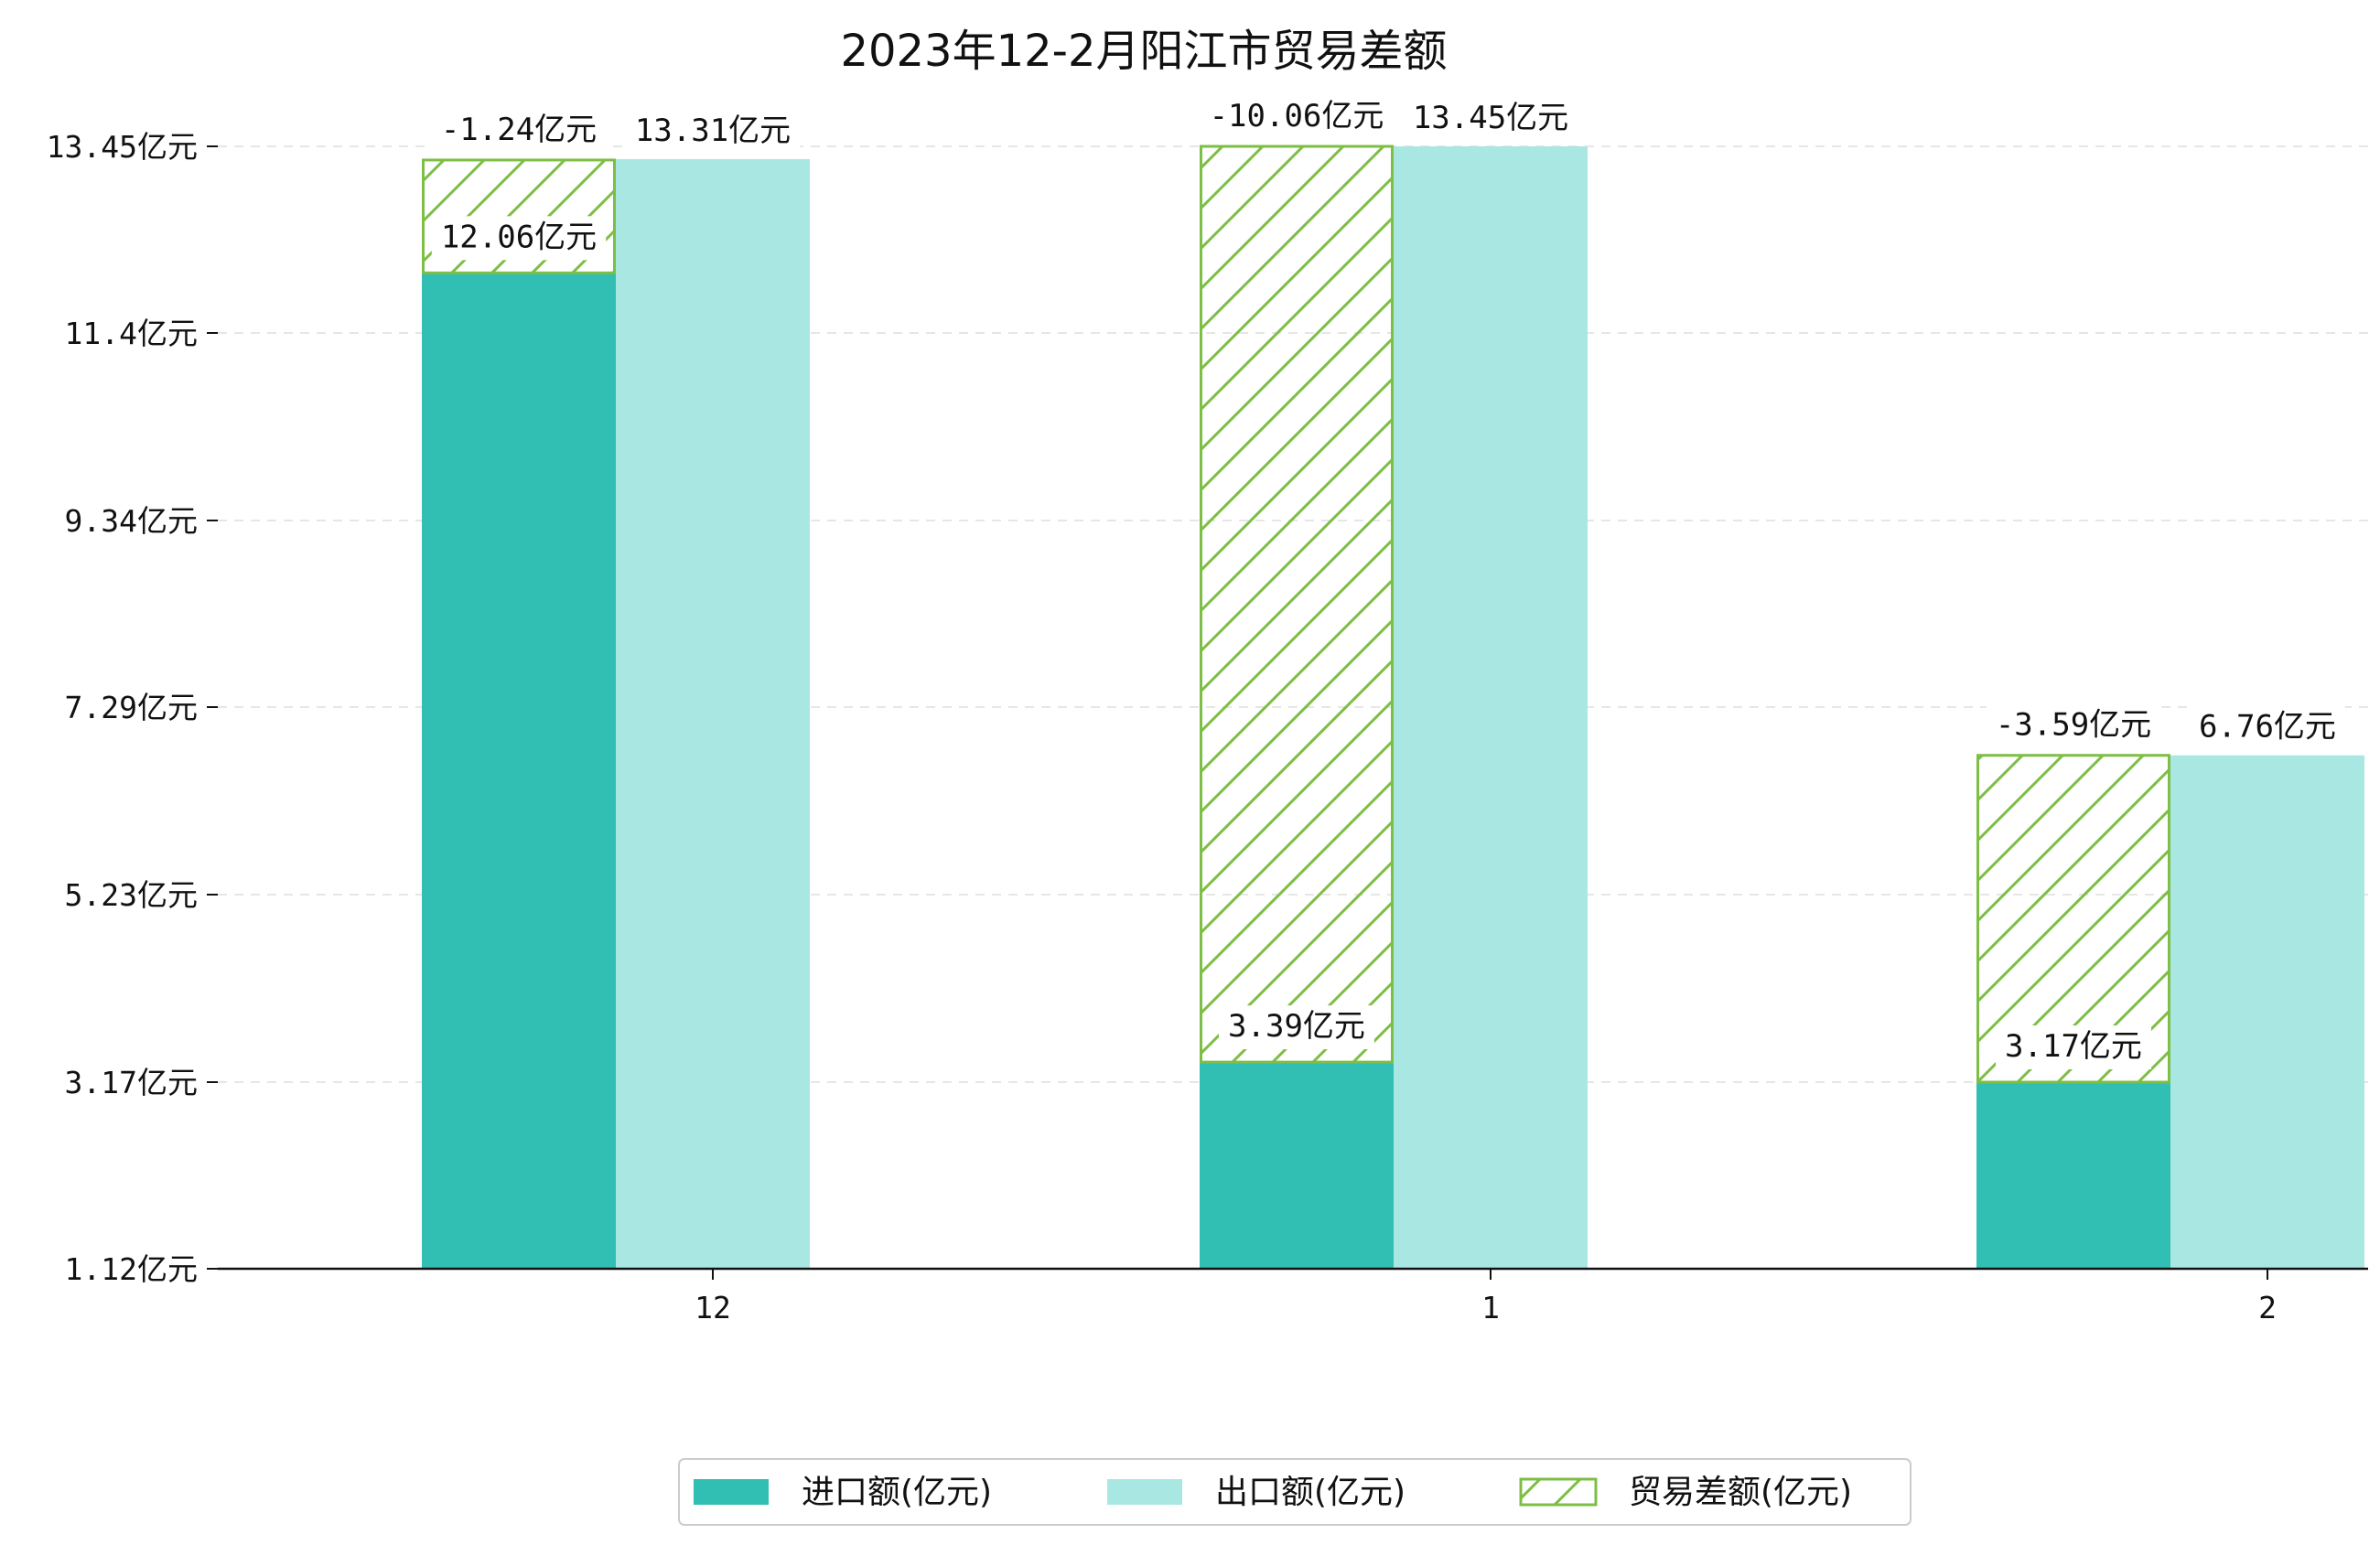 The height and width of the screenshot is (1545, 2380). I want to click on legend-swatch-import, so click(731, 1492).